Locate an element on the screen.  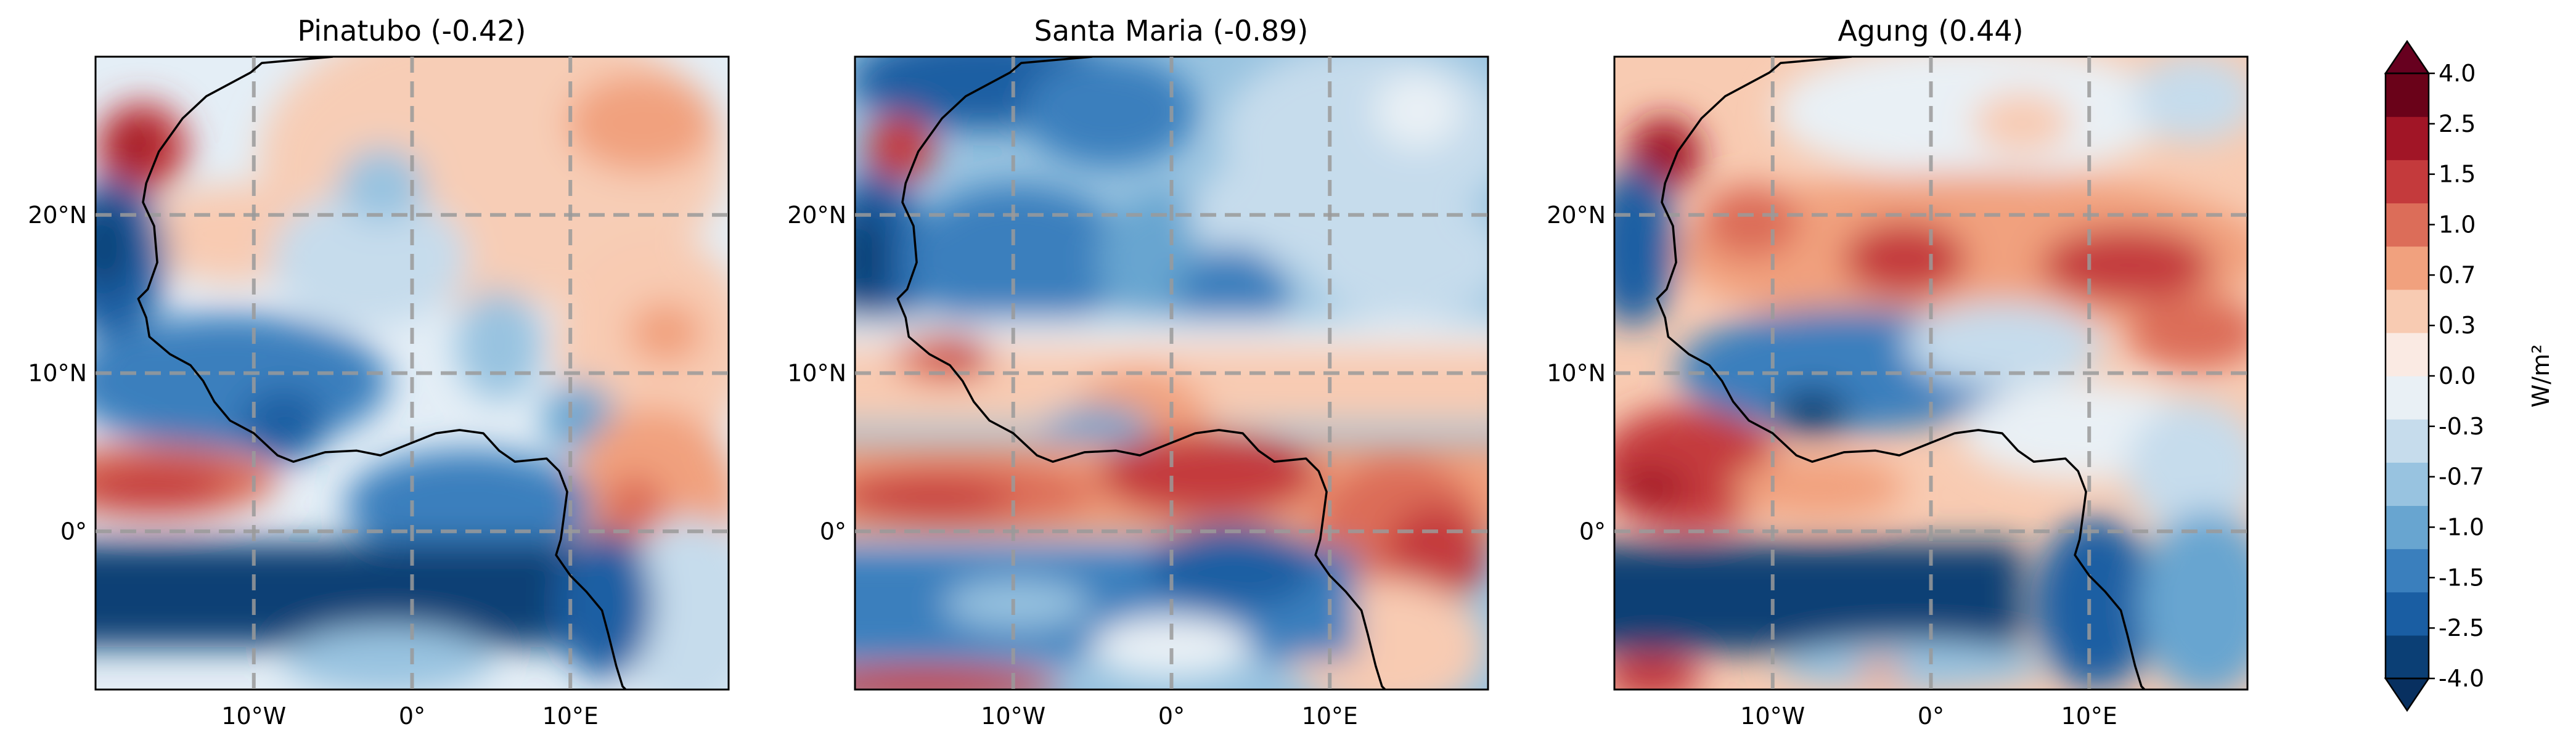
colorbar-extend-min is located at coordinates (2407, 694).